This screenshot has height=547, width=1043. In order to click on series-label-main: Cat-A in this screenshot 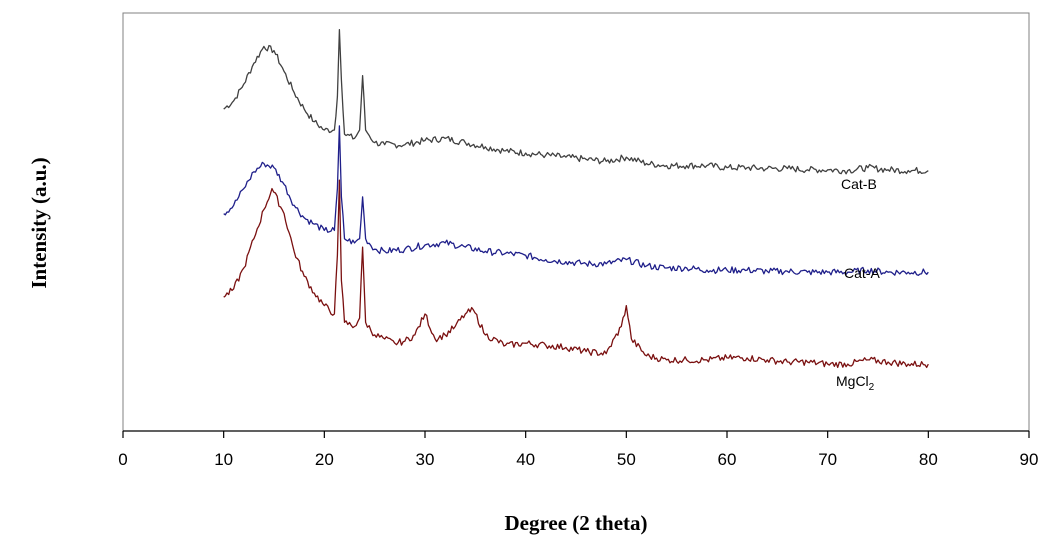, I will do `click(862, 273)`.